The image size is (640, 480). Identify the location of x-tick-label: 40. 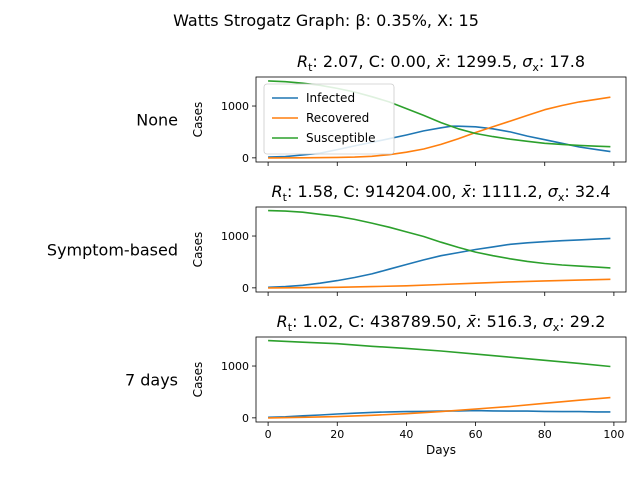
(406, 434).